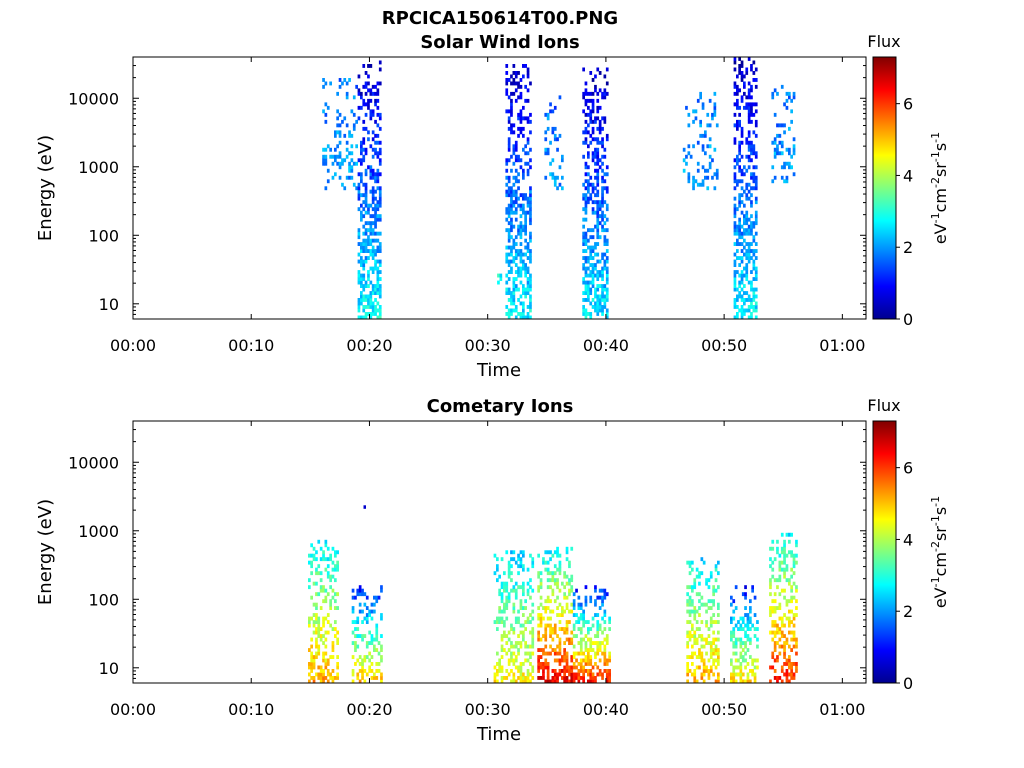  I want to click on panel-title: Cometary Ions, so click(500, 406).